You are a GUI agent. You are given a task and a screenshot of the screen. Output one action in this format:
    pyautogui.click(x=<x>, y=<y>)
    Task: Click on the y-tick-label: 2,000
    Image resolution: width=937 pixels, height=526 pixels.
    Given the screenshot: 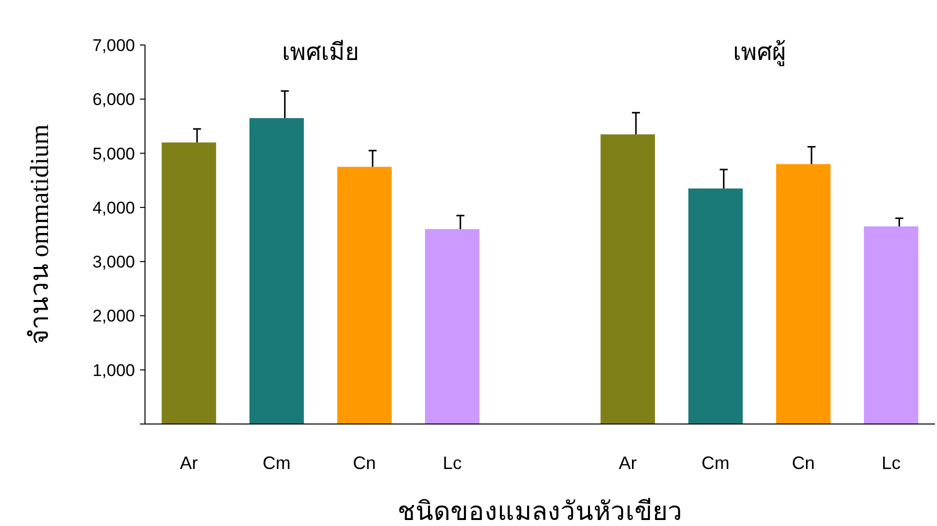 What is the action you would take?
    pyautogui.click(x=113, y=316)
    